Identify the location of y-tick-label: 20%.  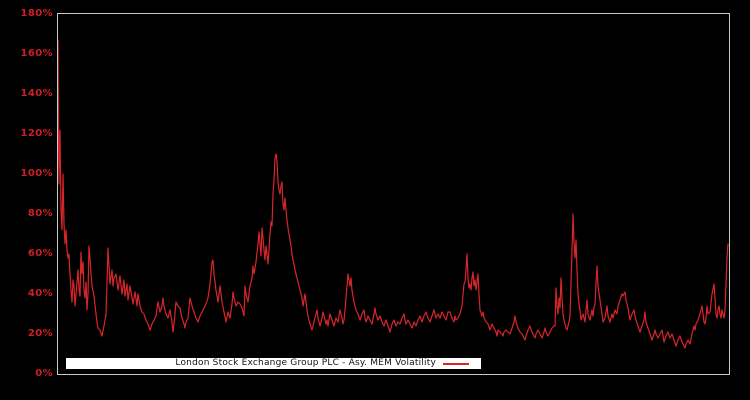
(40, 333).